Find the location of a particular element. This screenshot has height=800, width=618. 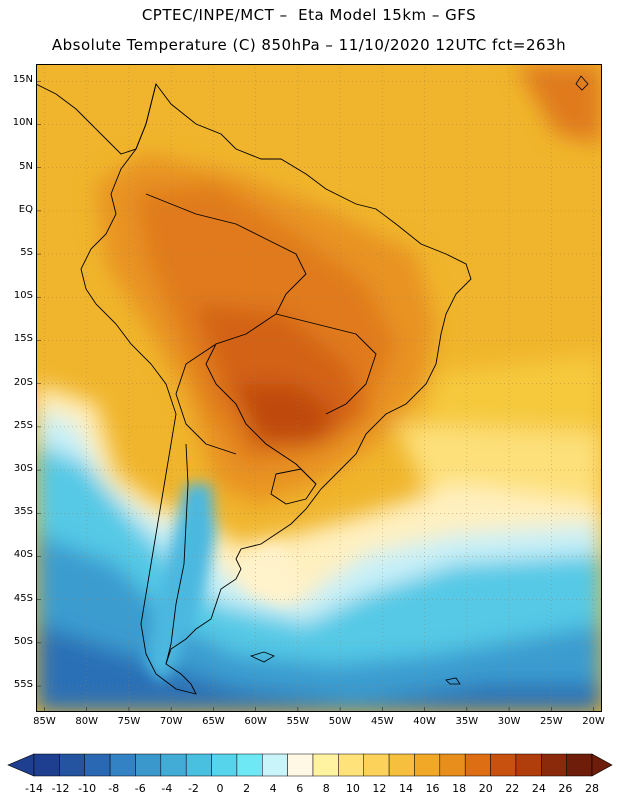

longitude-label: 70W is located at coordinates (171, 721).